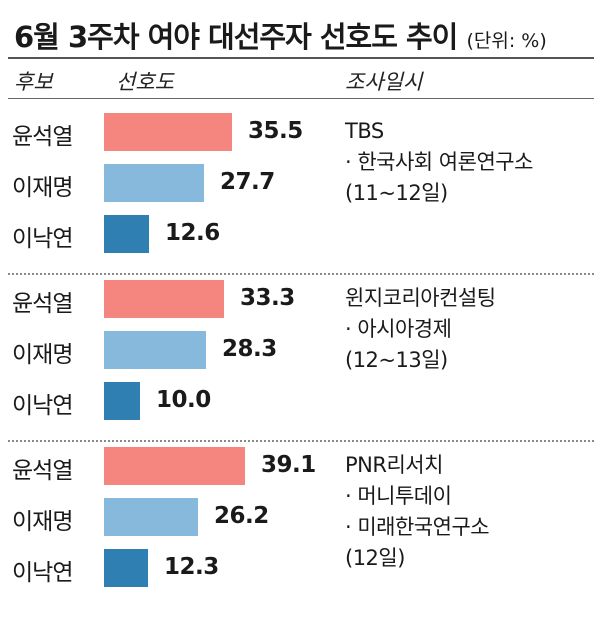 This screenshot has height=620, width=600. Describe the element at coordinates (420, 298) in the screenshot. I see `survey-line: 윈지코리아컨설팅` at that location.